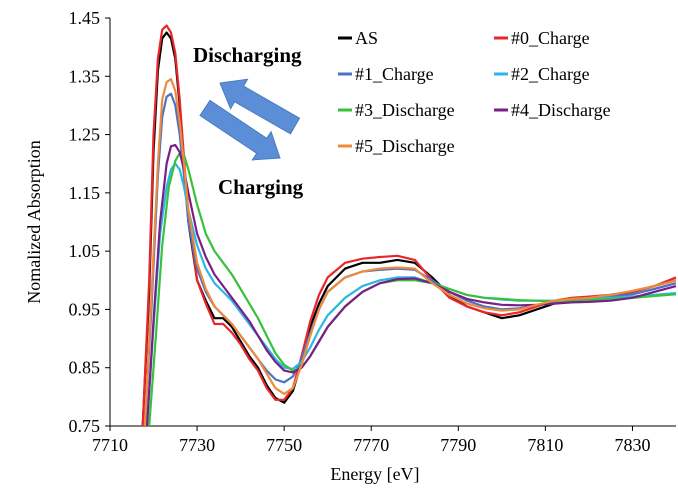  Describe the element at coordinates (85, 309) in the screenshot. I see `y-tick-label: 0.95` at that location.